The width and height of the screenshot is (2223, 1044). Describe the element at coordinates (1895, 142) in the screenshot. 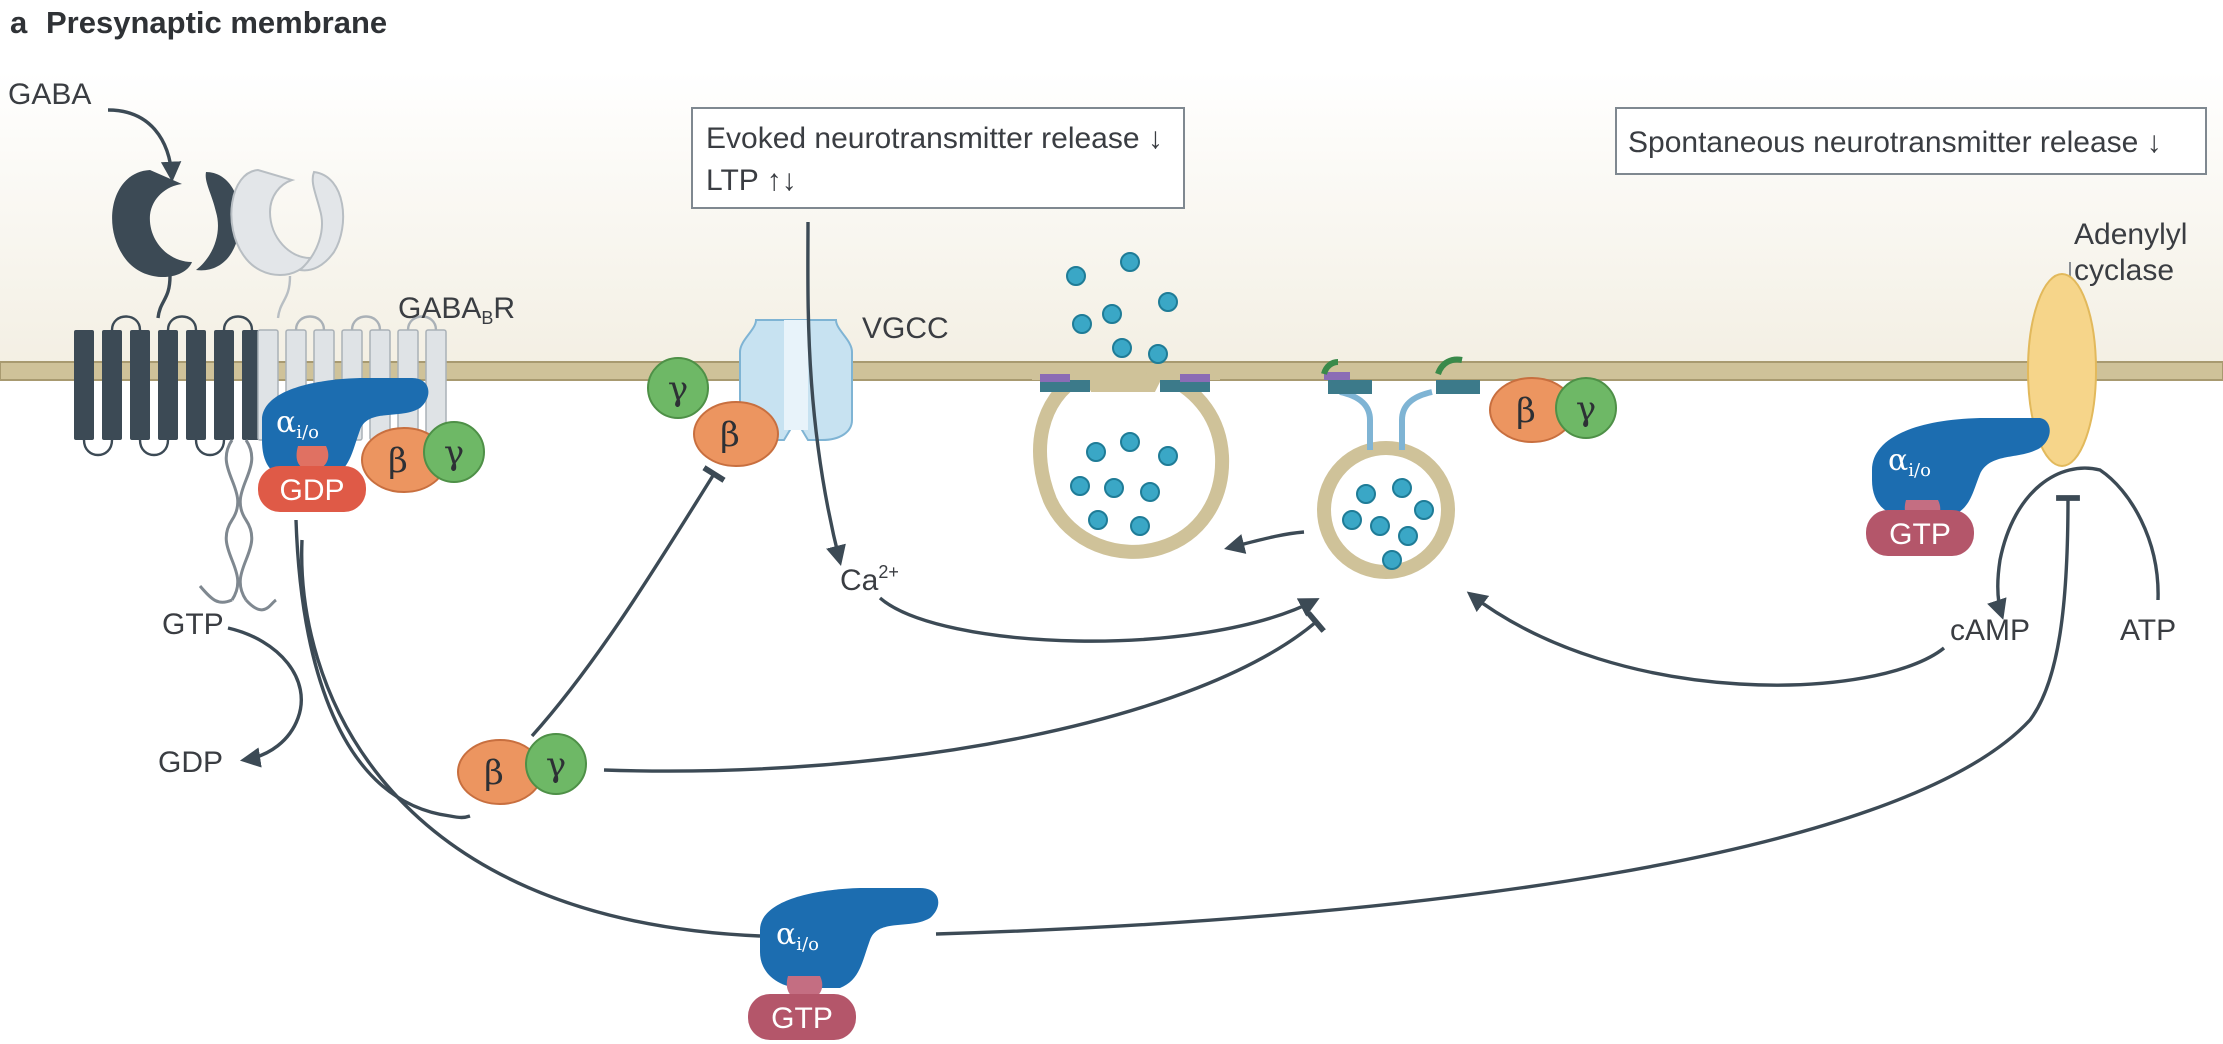

I see `spontaneous-text: Spontaneous neurotransmitter release ↓` at that location.